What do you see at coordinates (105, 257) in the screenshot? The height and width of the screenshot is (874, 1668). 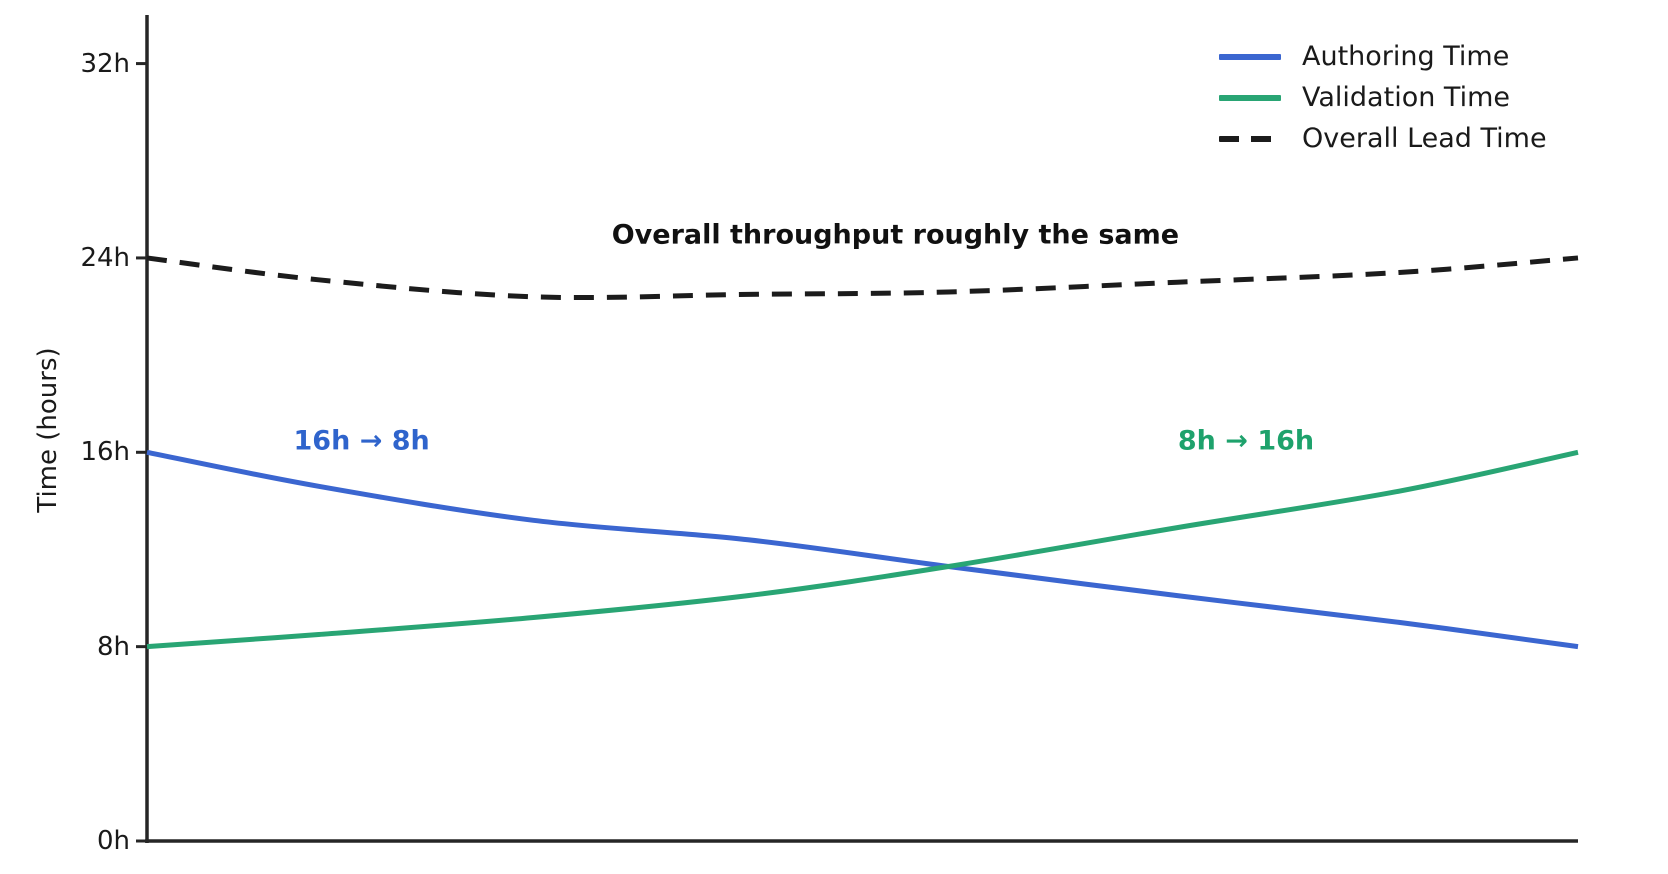 I see `y-tick-label-24h: 24h` at bounding box center [105, 257].